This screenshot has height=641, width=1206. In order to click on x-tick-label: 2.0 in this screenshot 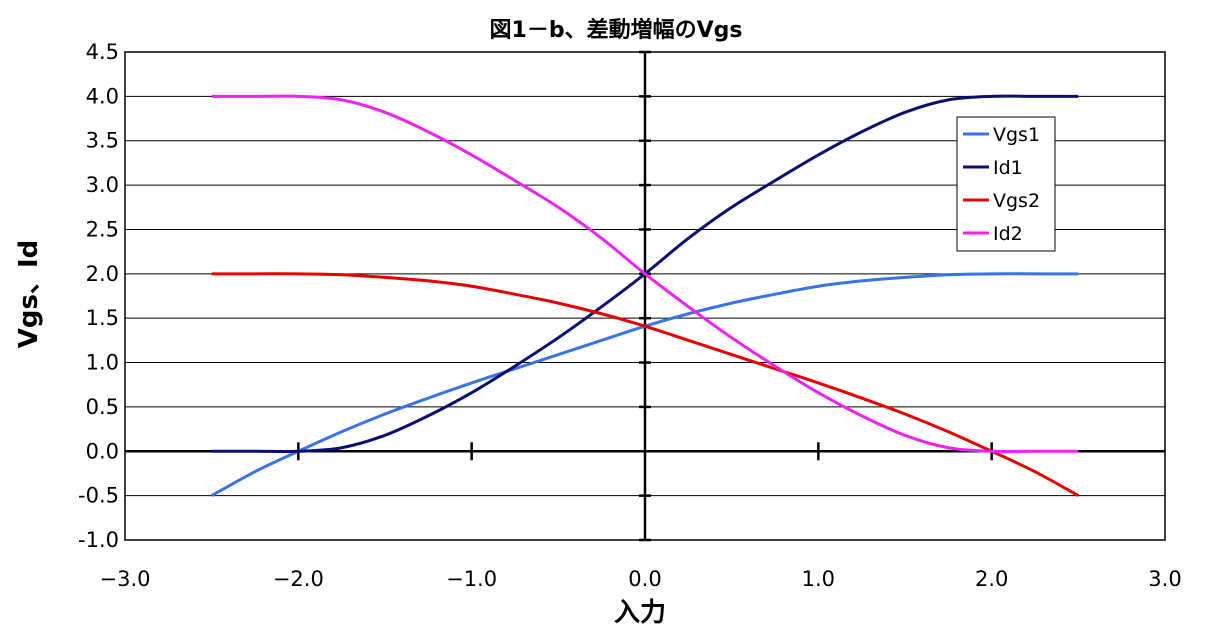, I will do `click(991, 579)`.